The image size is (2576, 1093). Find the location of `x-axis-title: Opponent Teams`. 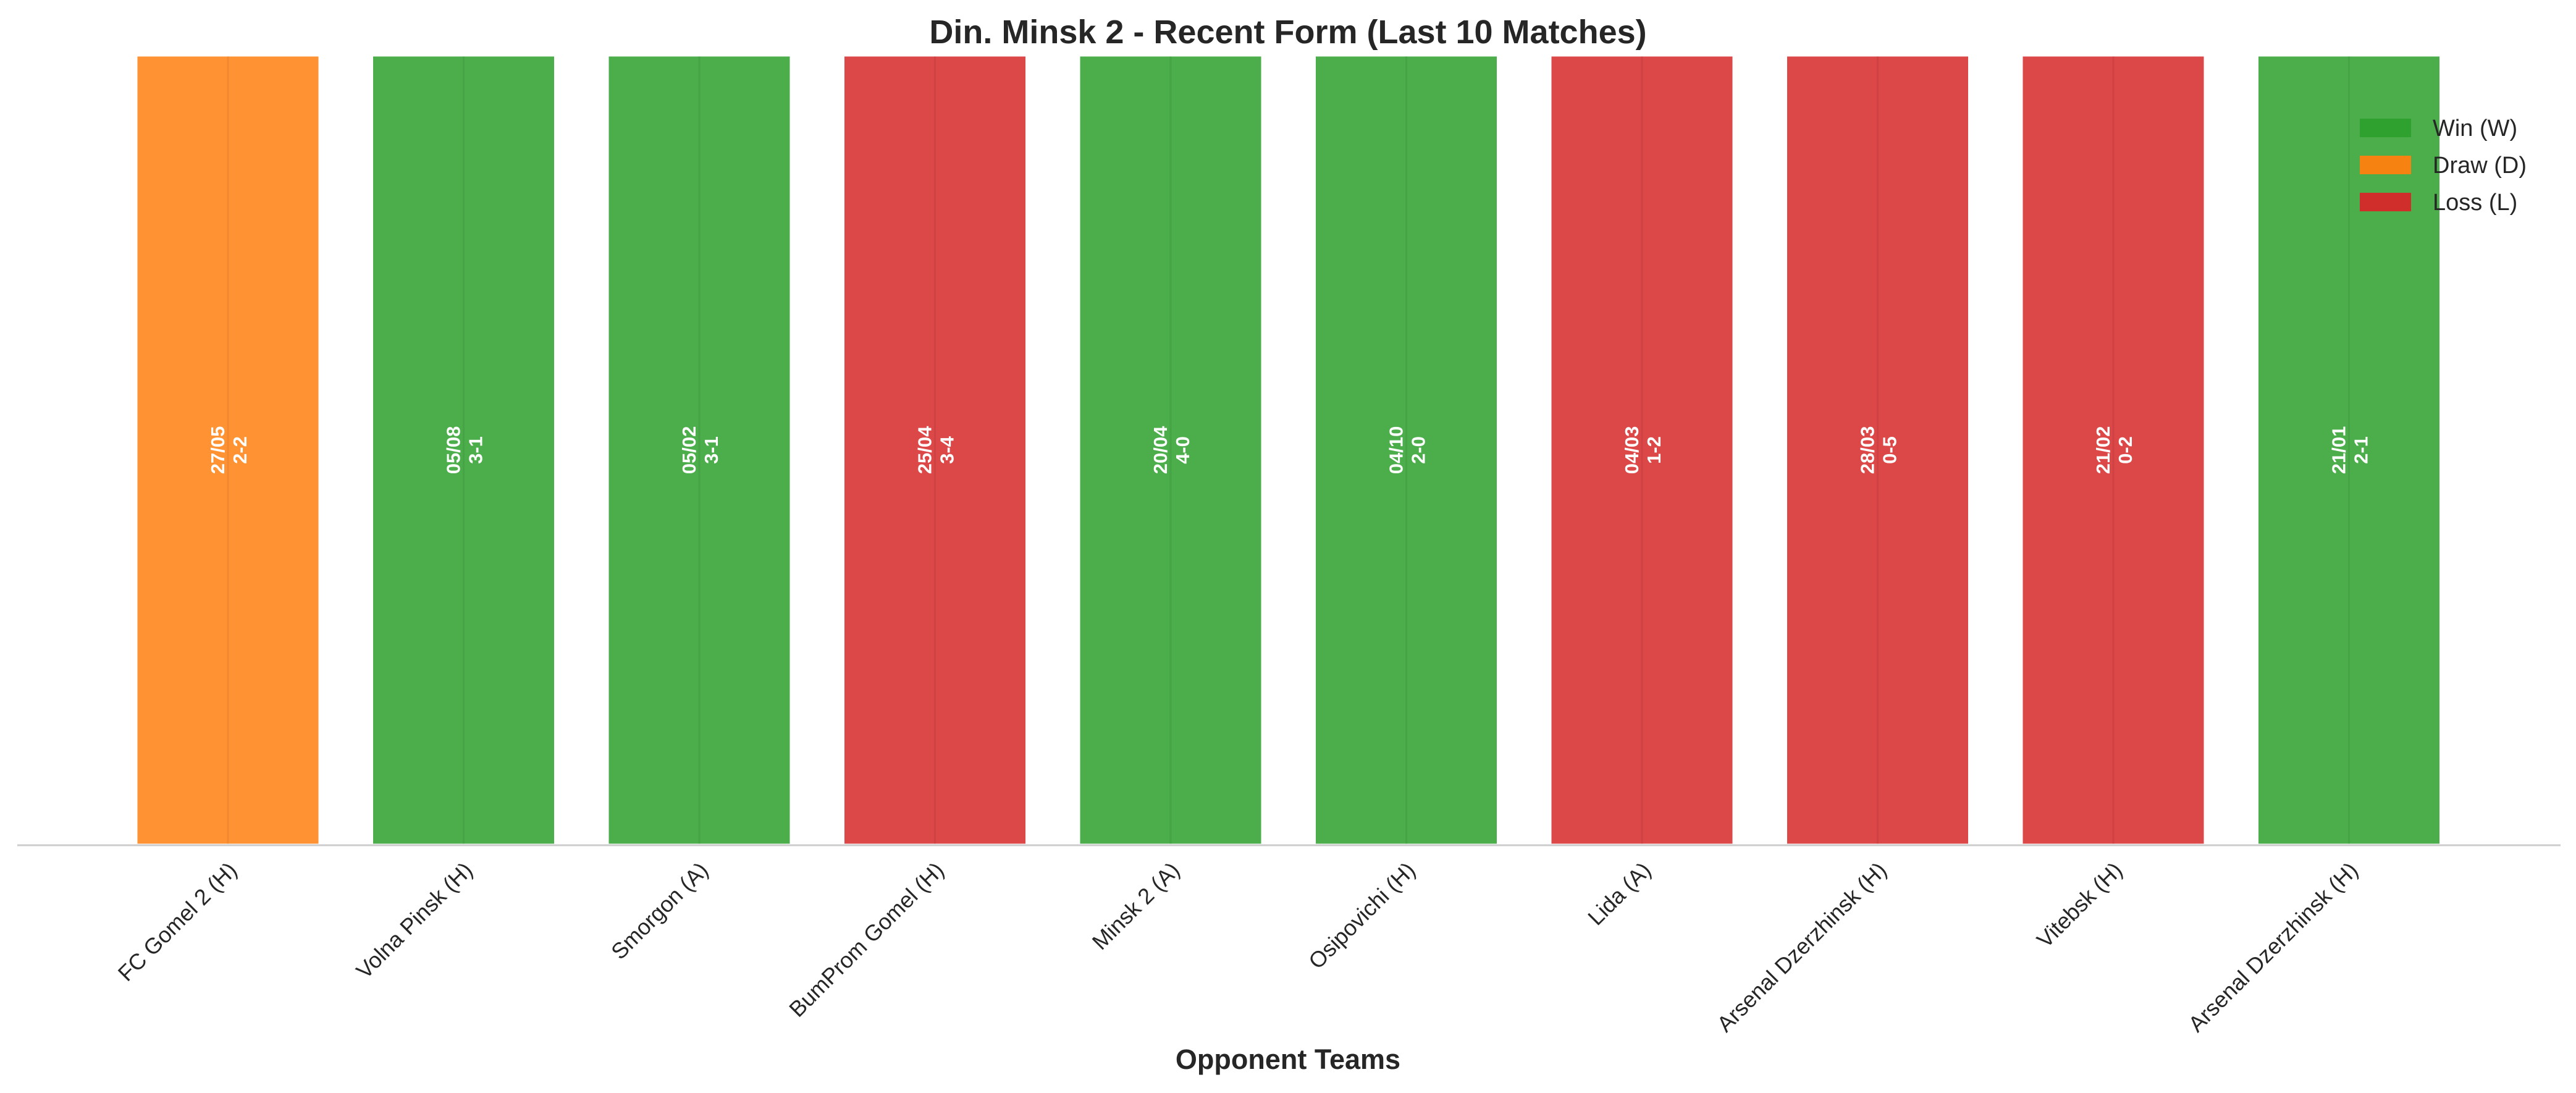

x-axis-title: Opponent Teams is located at coordinates (1288, 1059).